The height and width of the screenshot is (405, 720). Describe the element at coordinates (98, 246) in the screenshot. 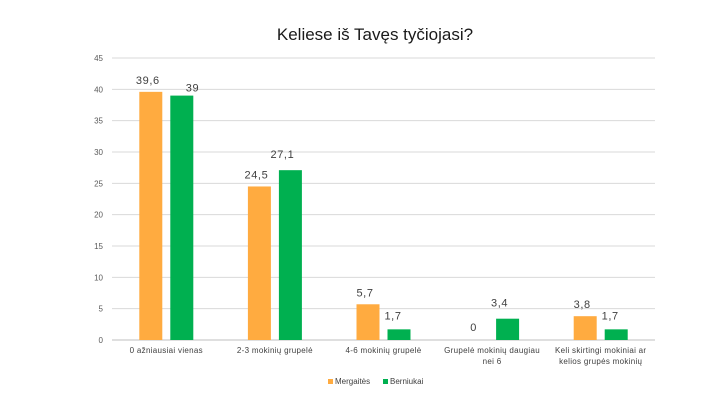

I see `y-tick-label: 15` at that location.